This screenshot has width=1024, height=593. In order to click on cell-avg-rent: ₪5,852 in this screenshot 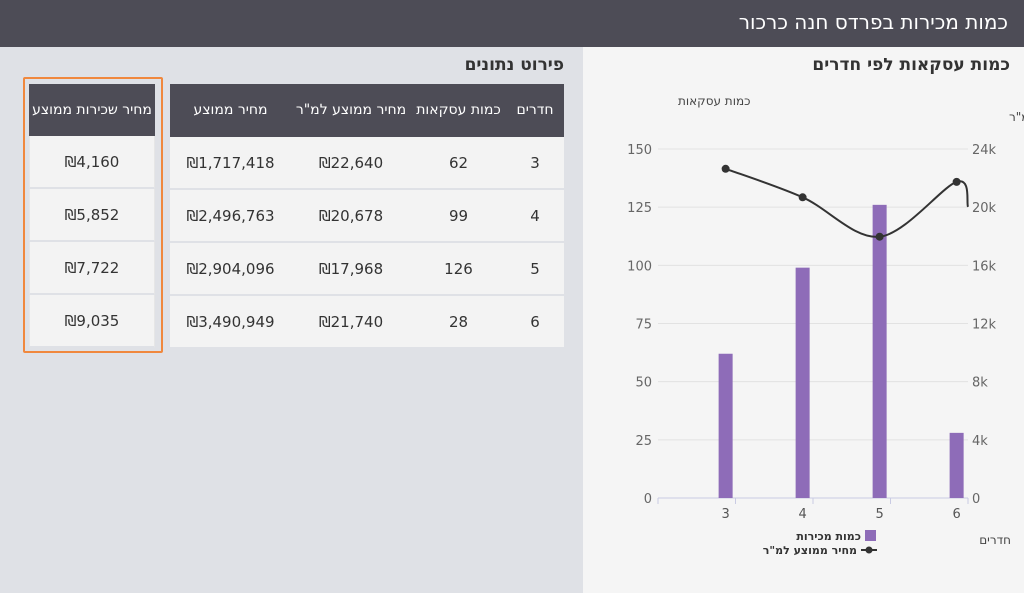, I will do `click(92, 215)`.